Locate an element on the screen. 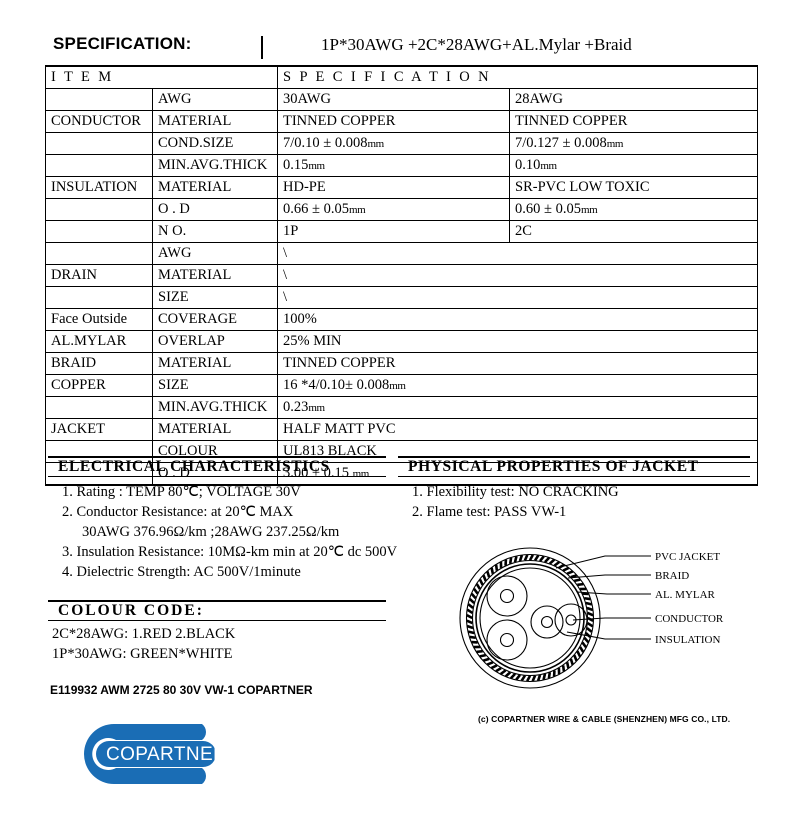 The width and height of the screenshot is (800, 840). callout-leader-lines is located at coordinates (603, 597).